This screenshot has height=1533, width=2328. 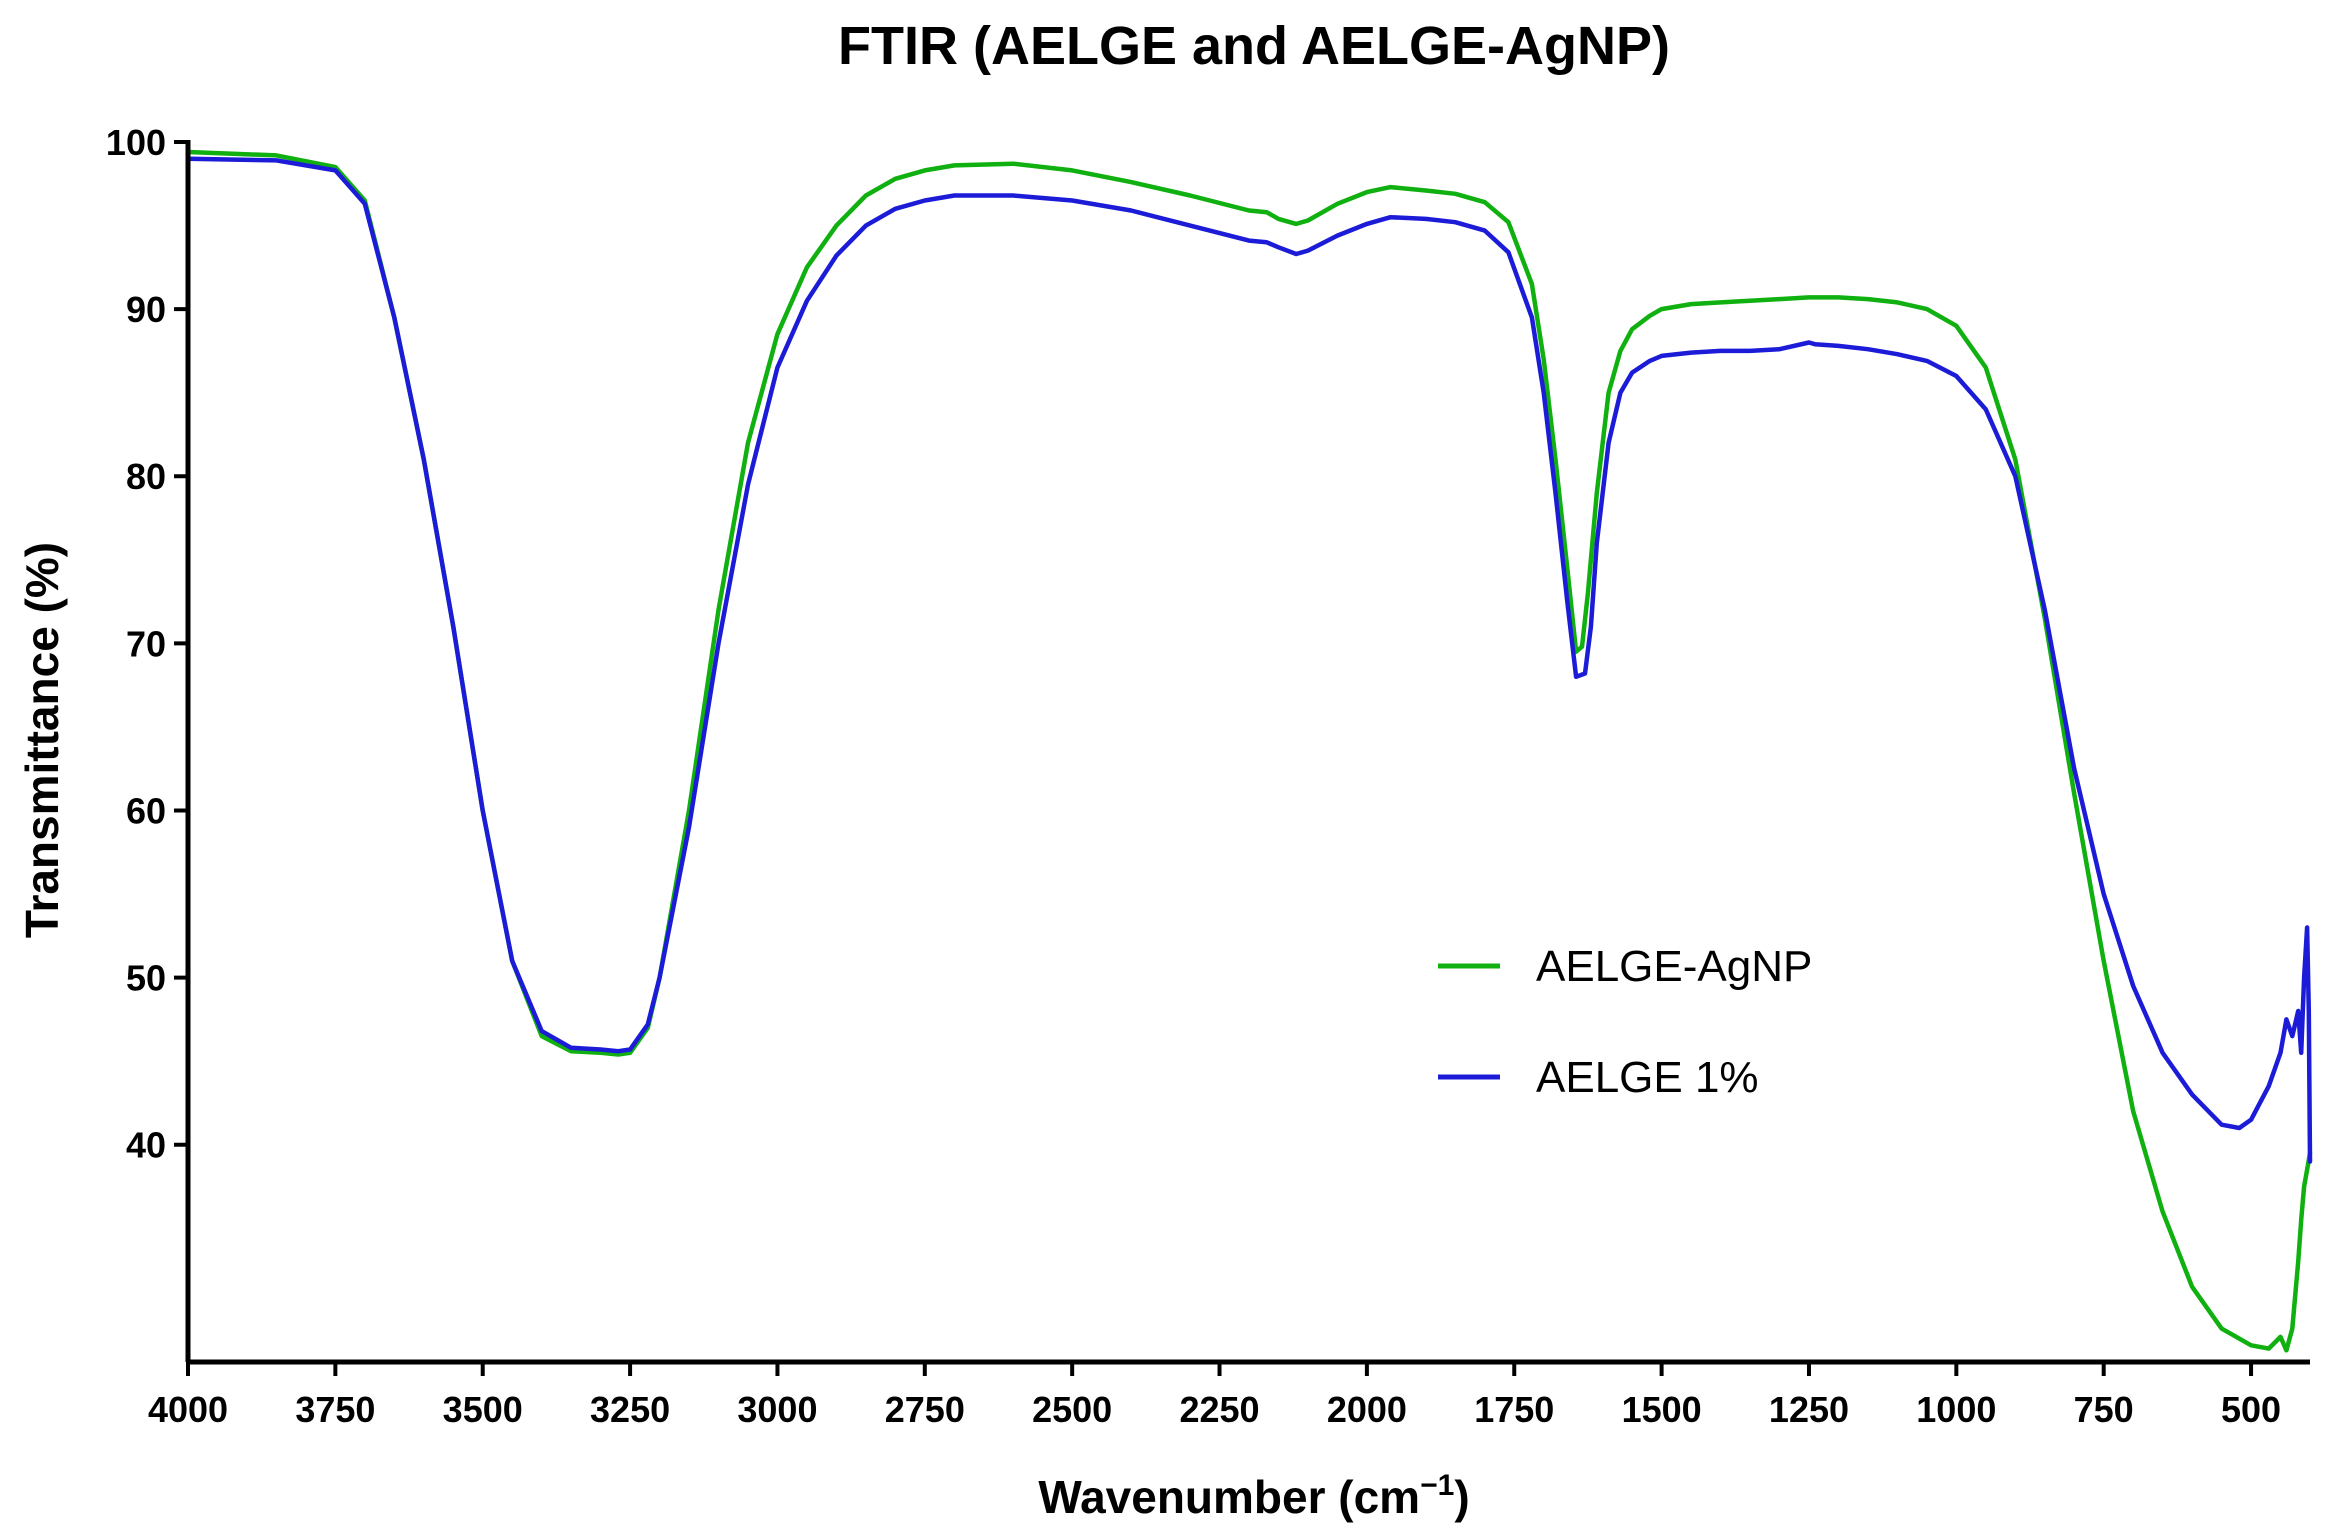 I want to click on legend: AELGE-AgNP AELGE 1%, so click(x=1625, y=1022).